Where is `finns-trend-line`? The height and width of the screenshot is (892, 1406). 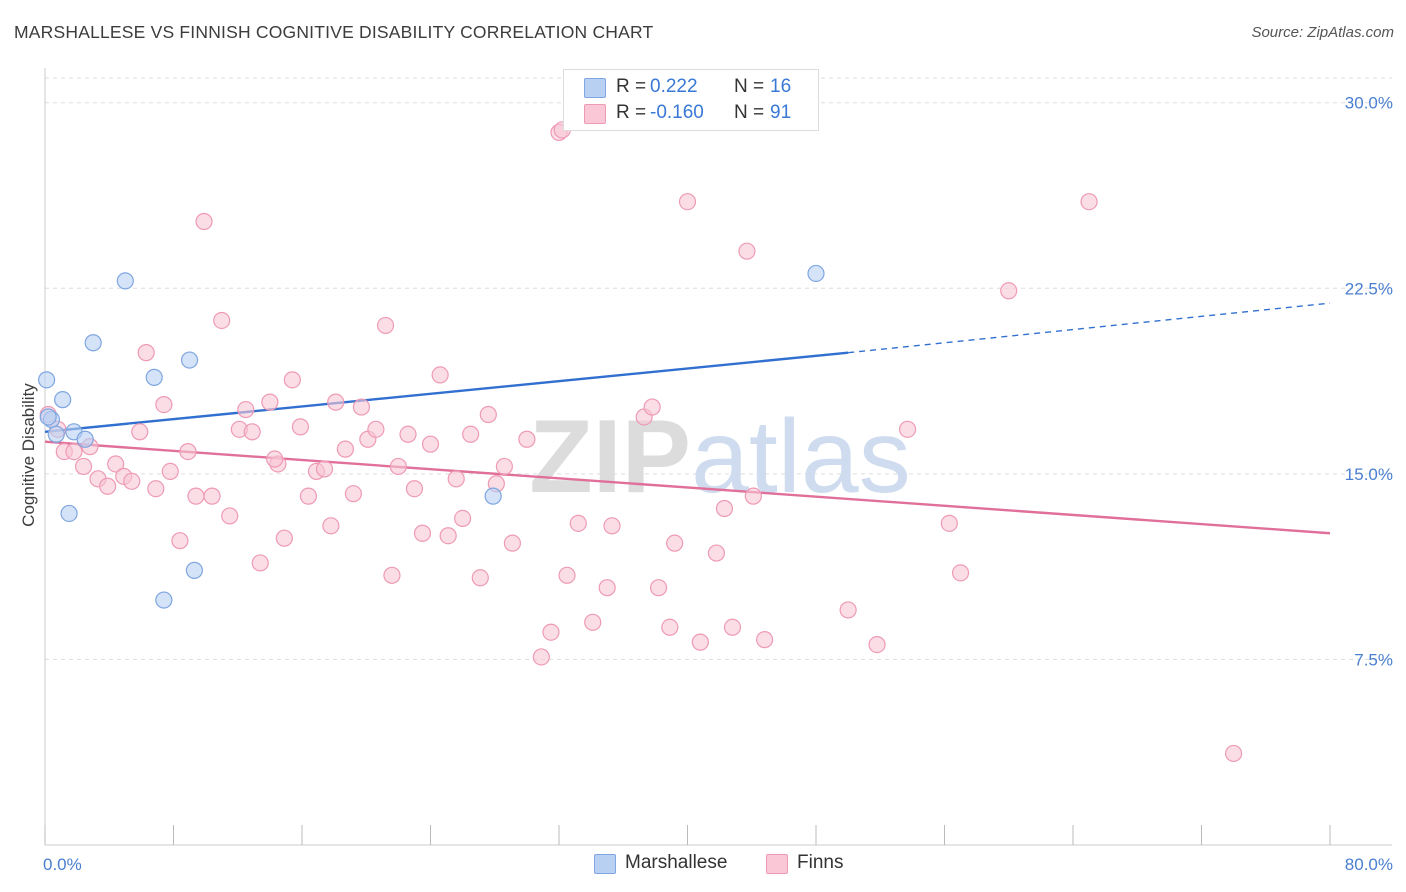 finns-trend-line is located at coordinates (687, 487).